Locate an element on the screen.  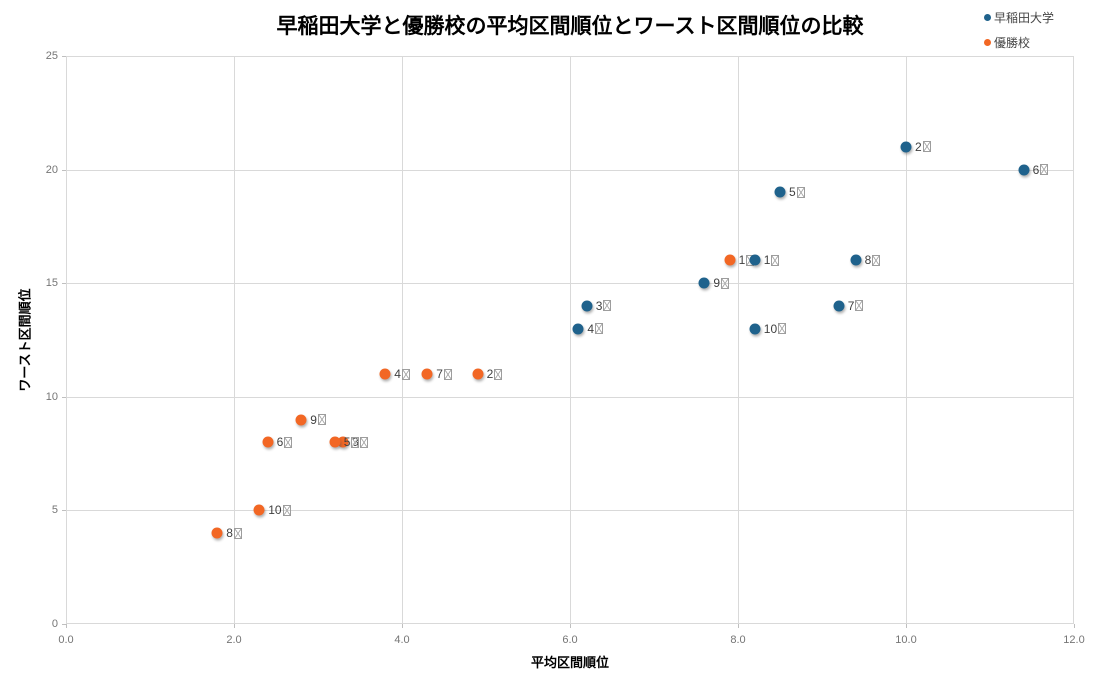
y-tick-label: 0 is located at coordinates (54, 624).